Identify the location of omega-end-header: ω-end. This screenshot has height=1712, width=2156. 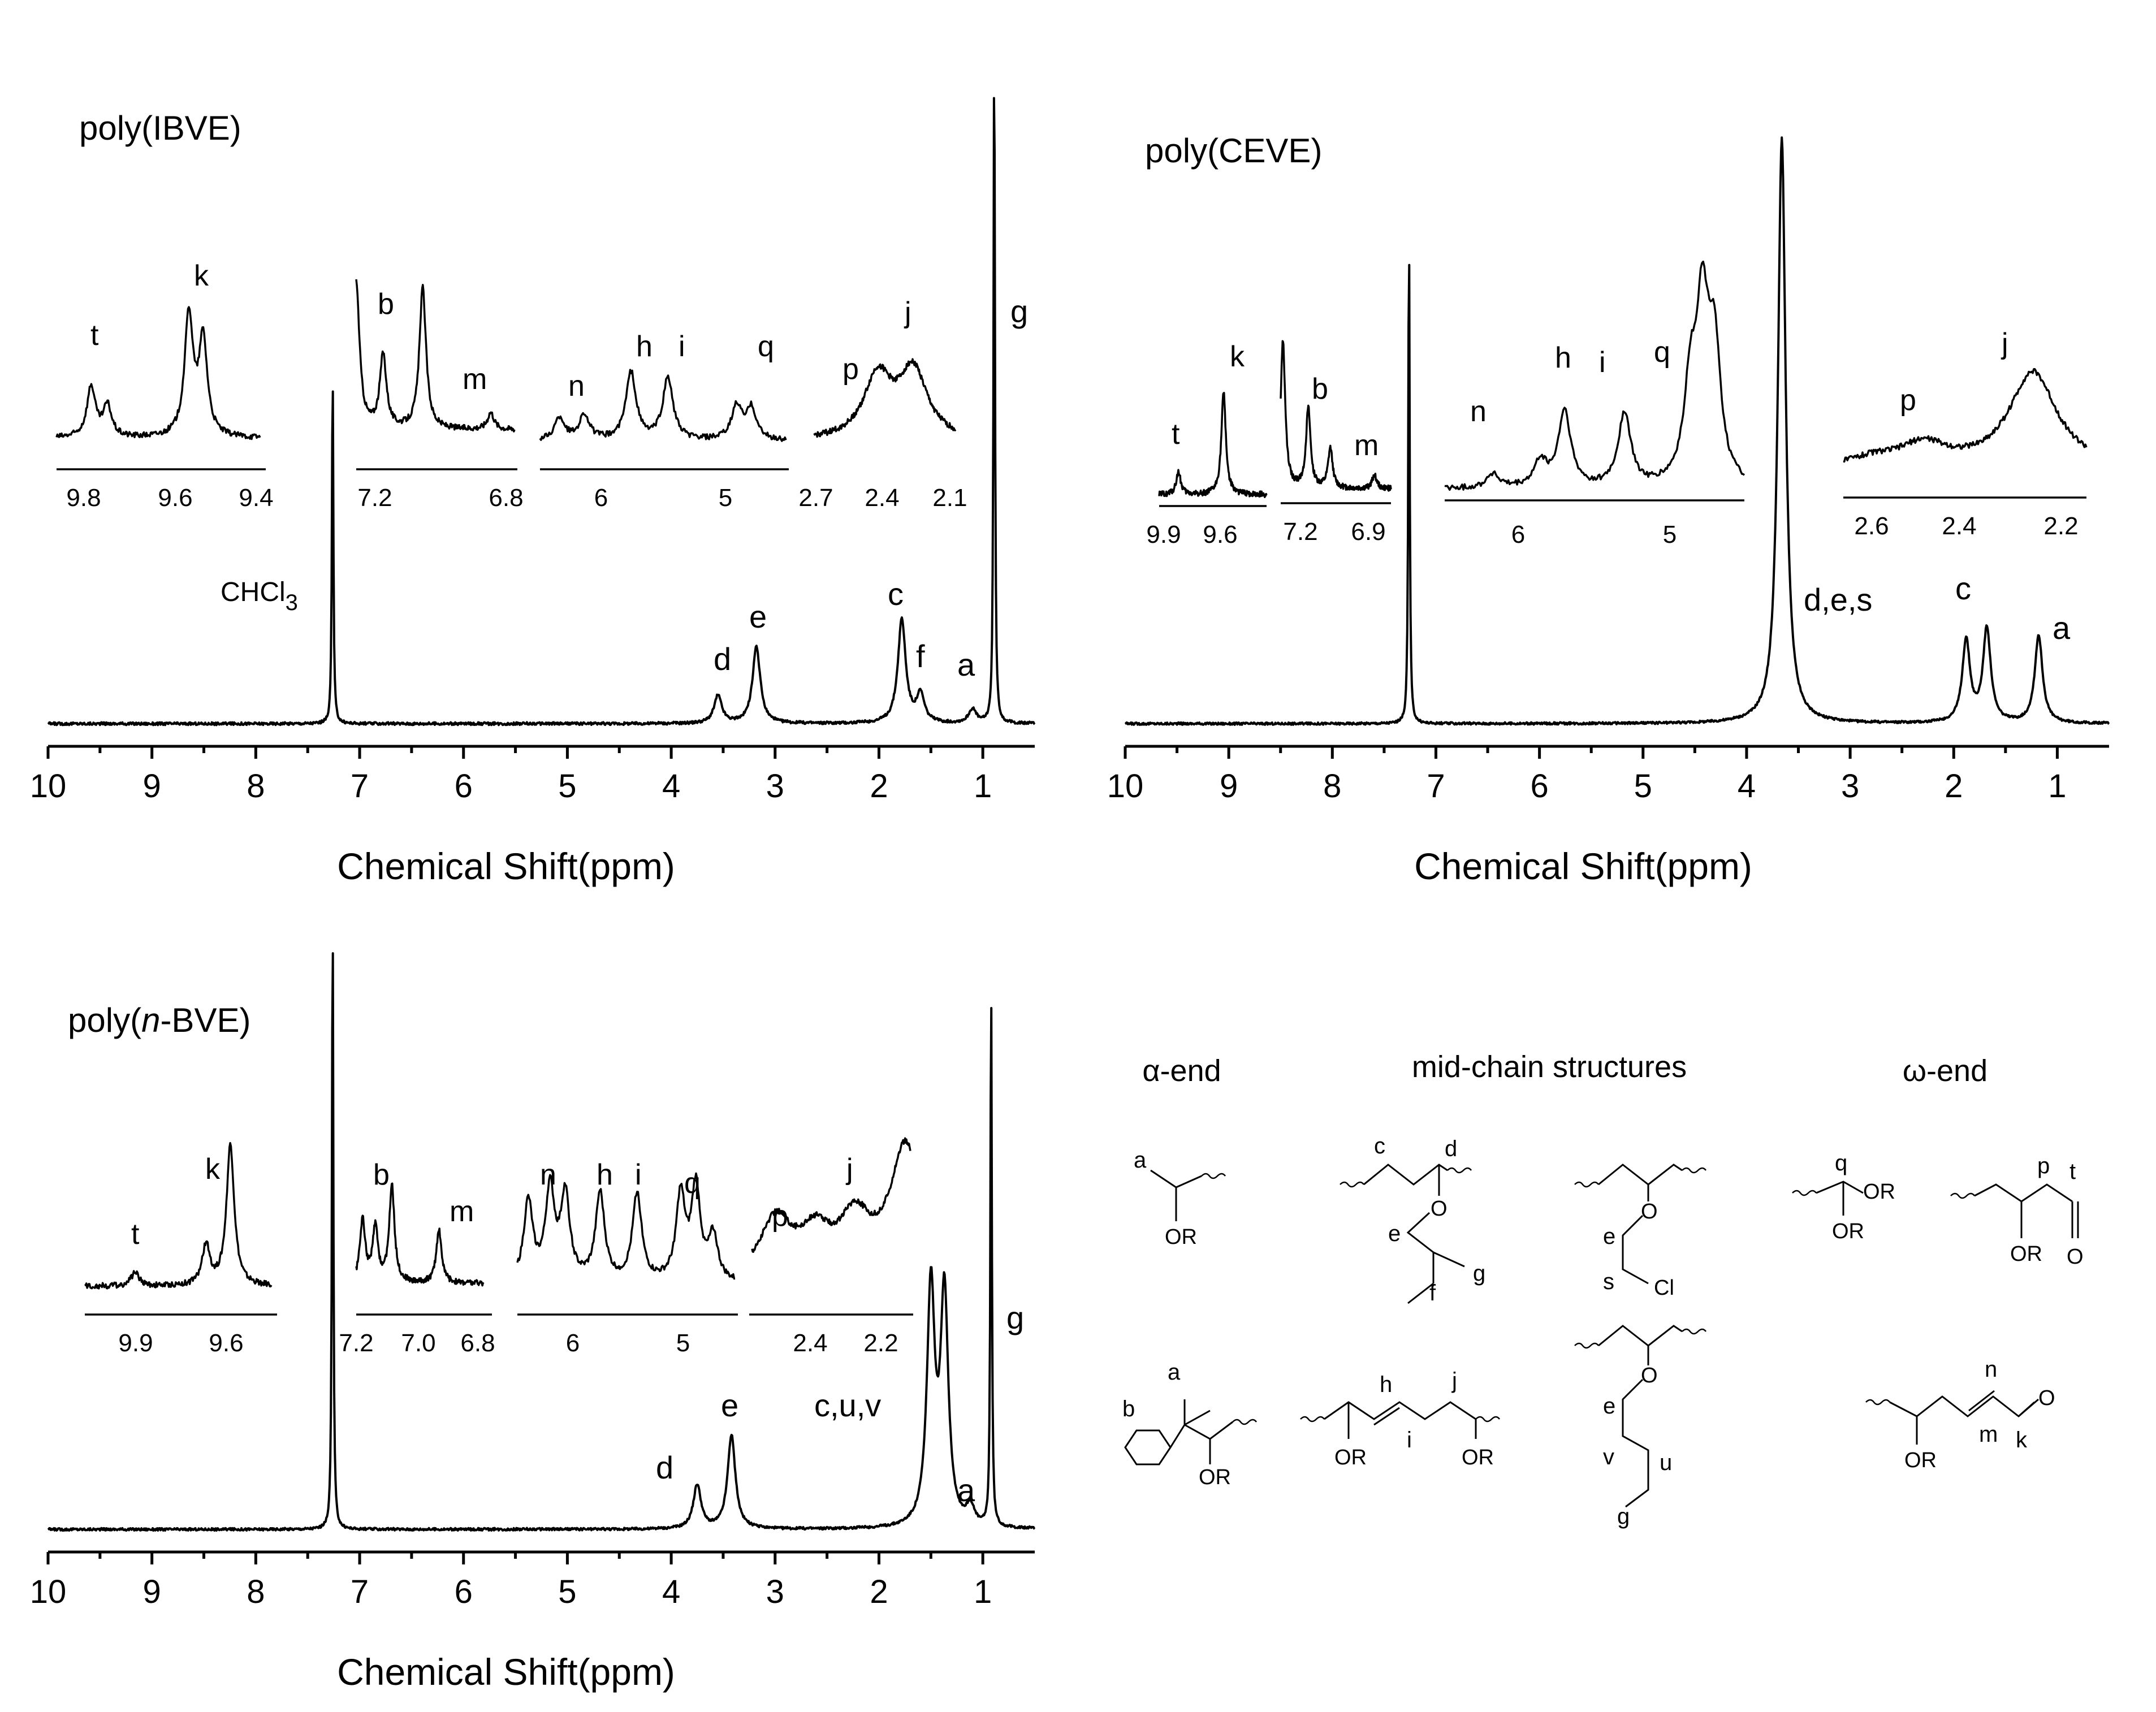
(1945, 1071).